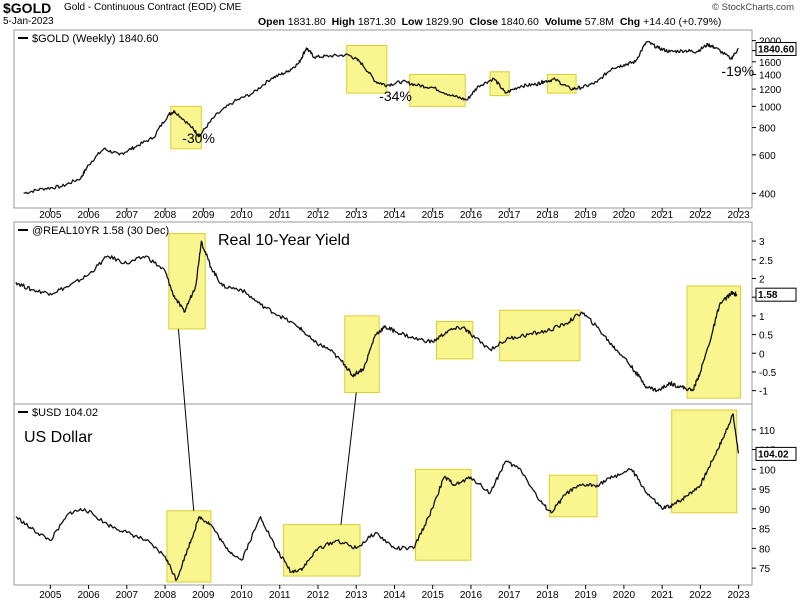 The width and height of the screenshot is (800, 600). I want to click on y-tick-label: 600, so click(767, 156).